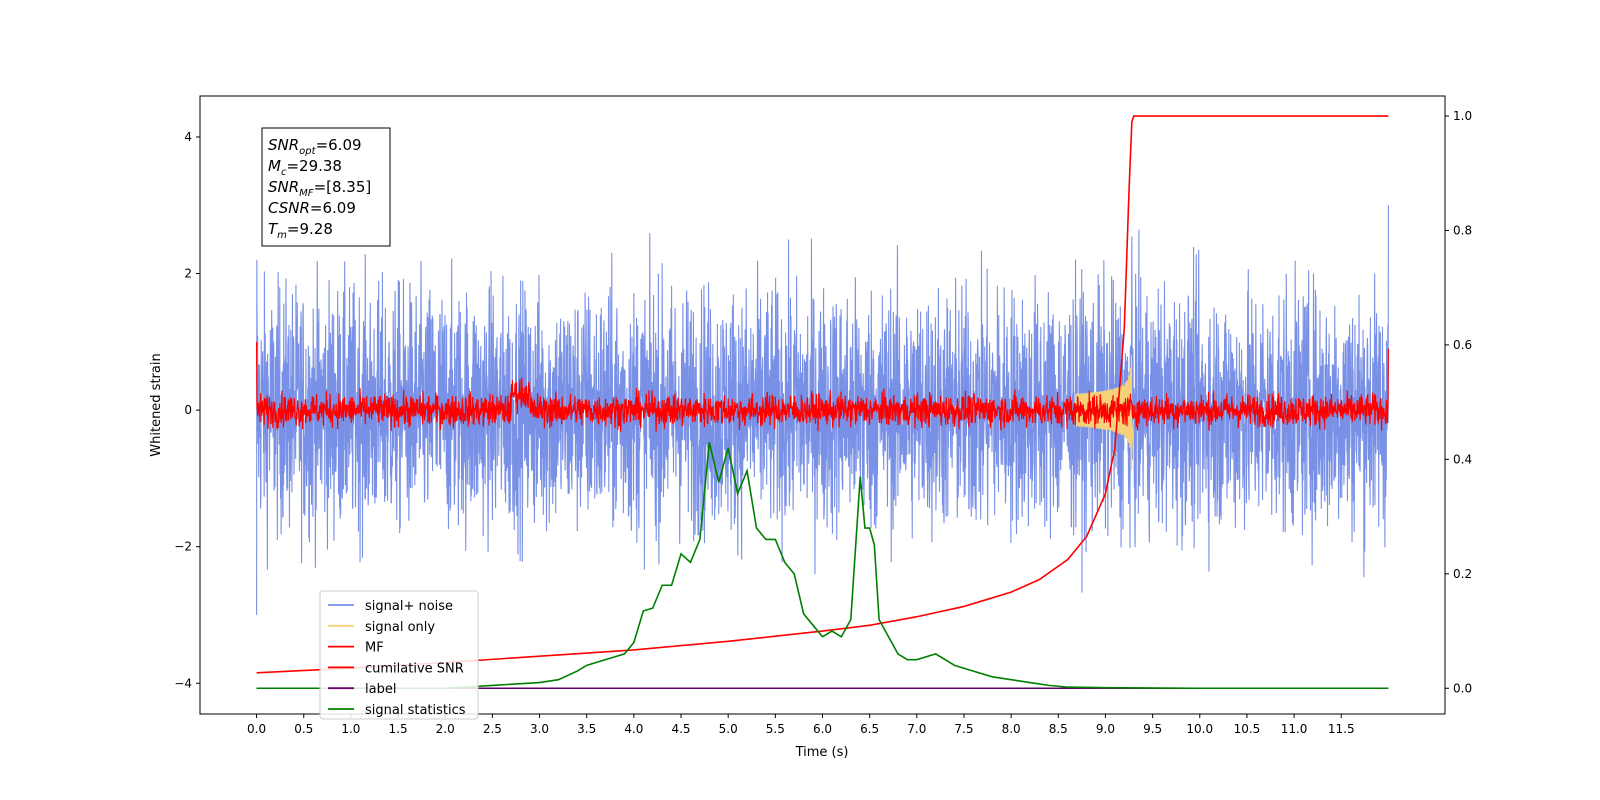 The height and width of the screenshot is (800, 1600). I want to click on x-tick-label: 8.0, so click(1011, 729).